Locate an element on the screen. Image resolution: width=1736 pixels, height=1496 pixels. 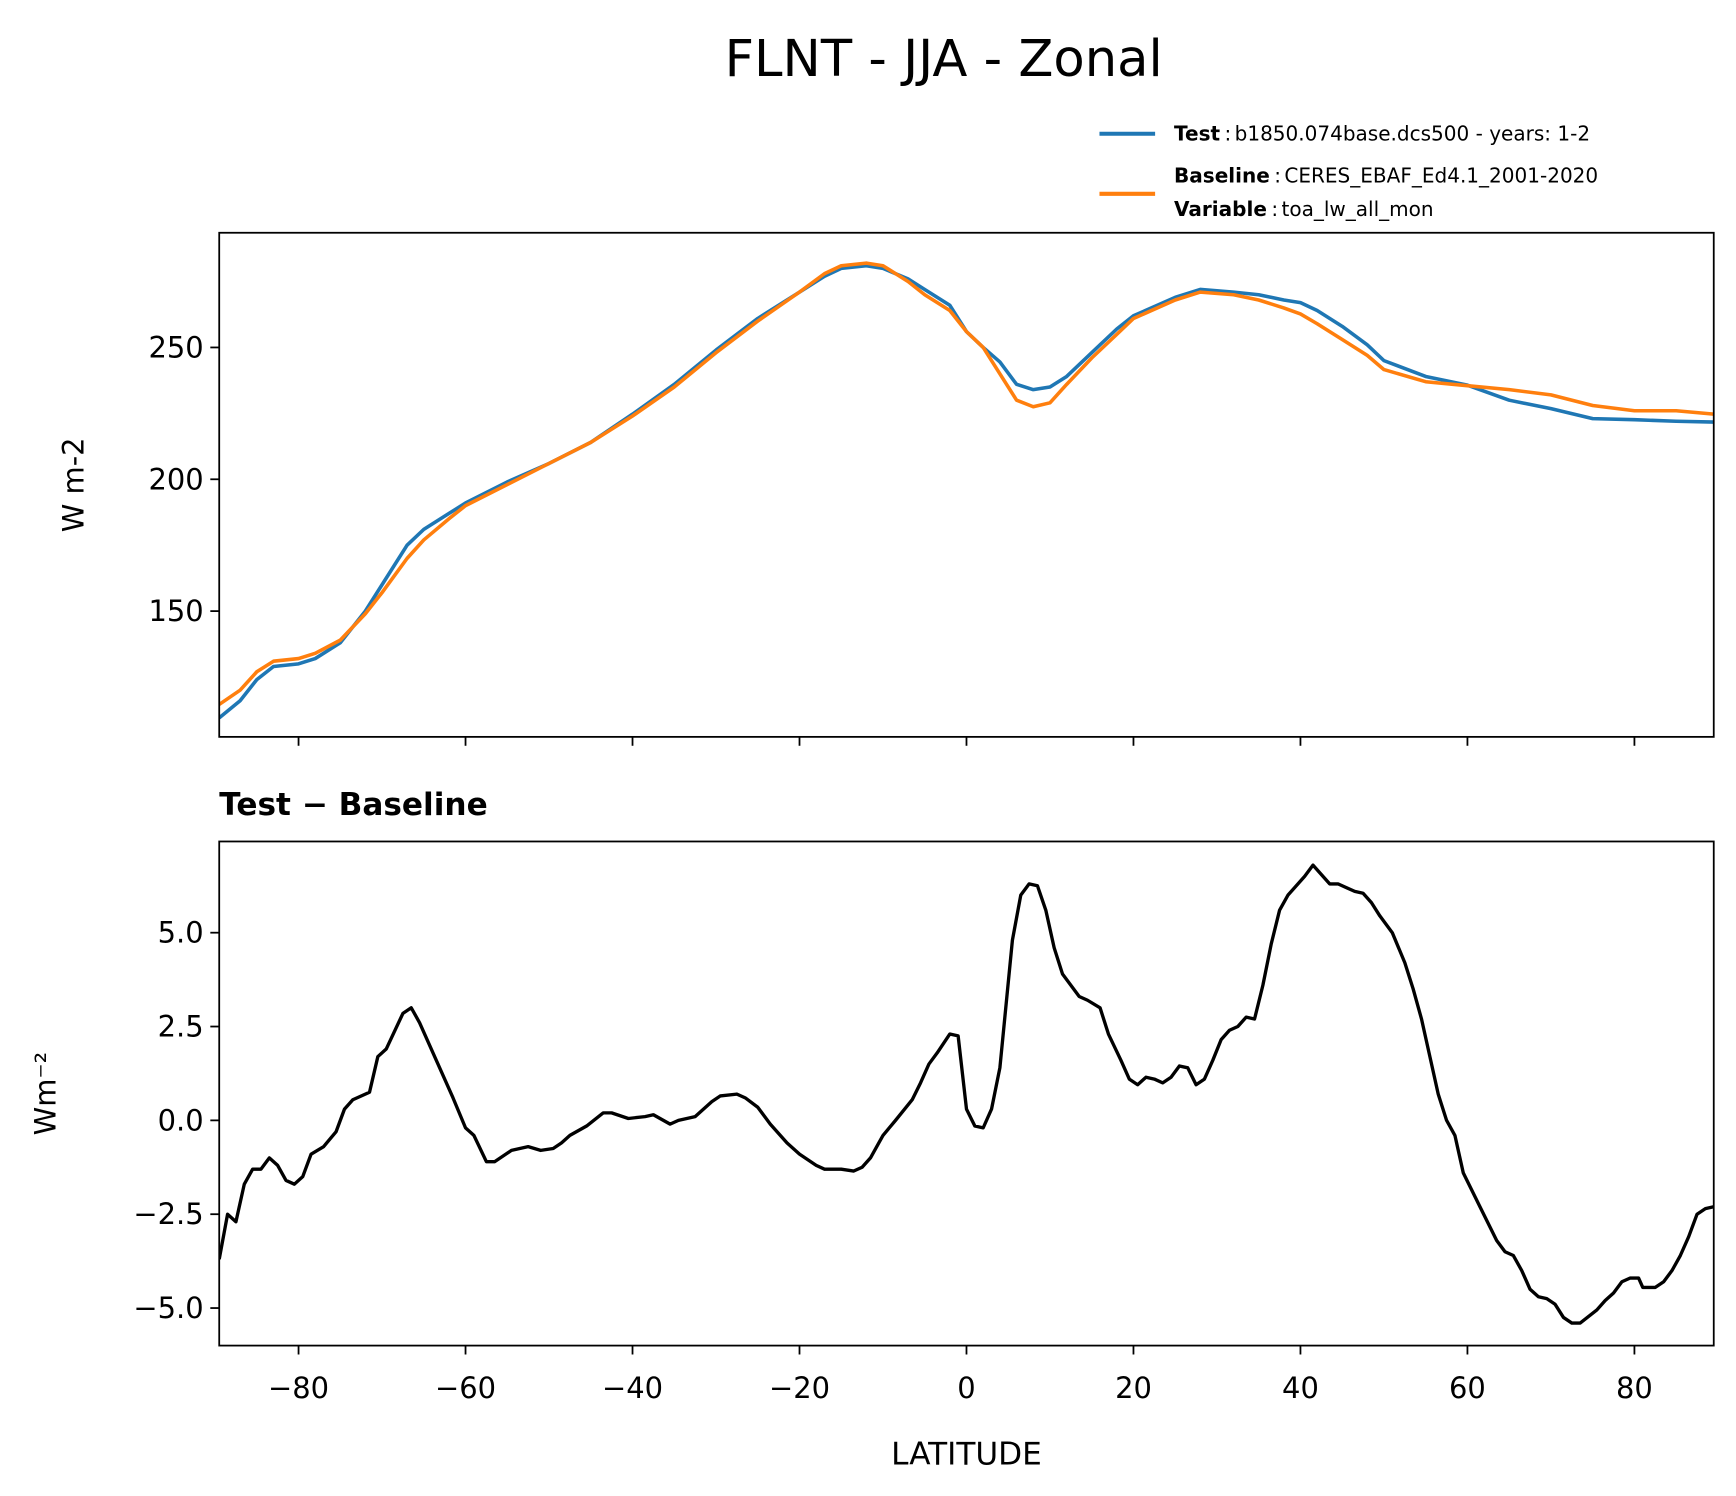
y-tick-label: 0.0 is located at coordinates (181, 1120).